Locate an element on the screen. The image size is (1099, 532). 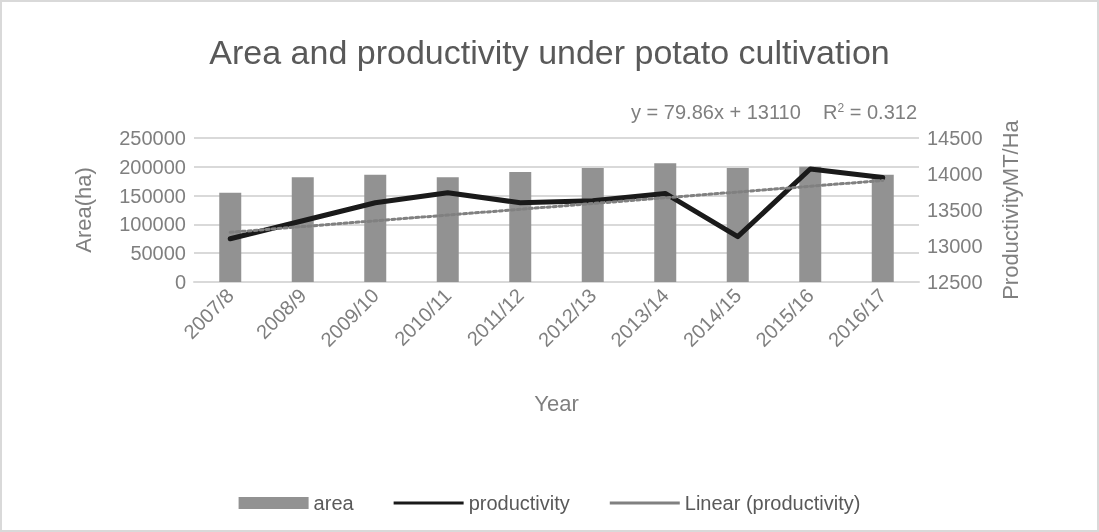
legend-label: Linear (productivity) is located at coordinates (772, 503).